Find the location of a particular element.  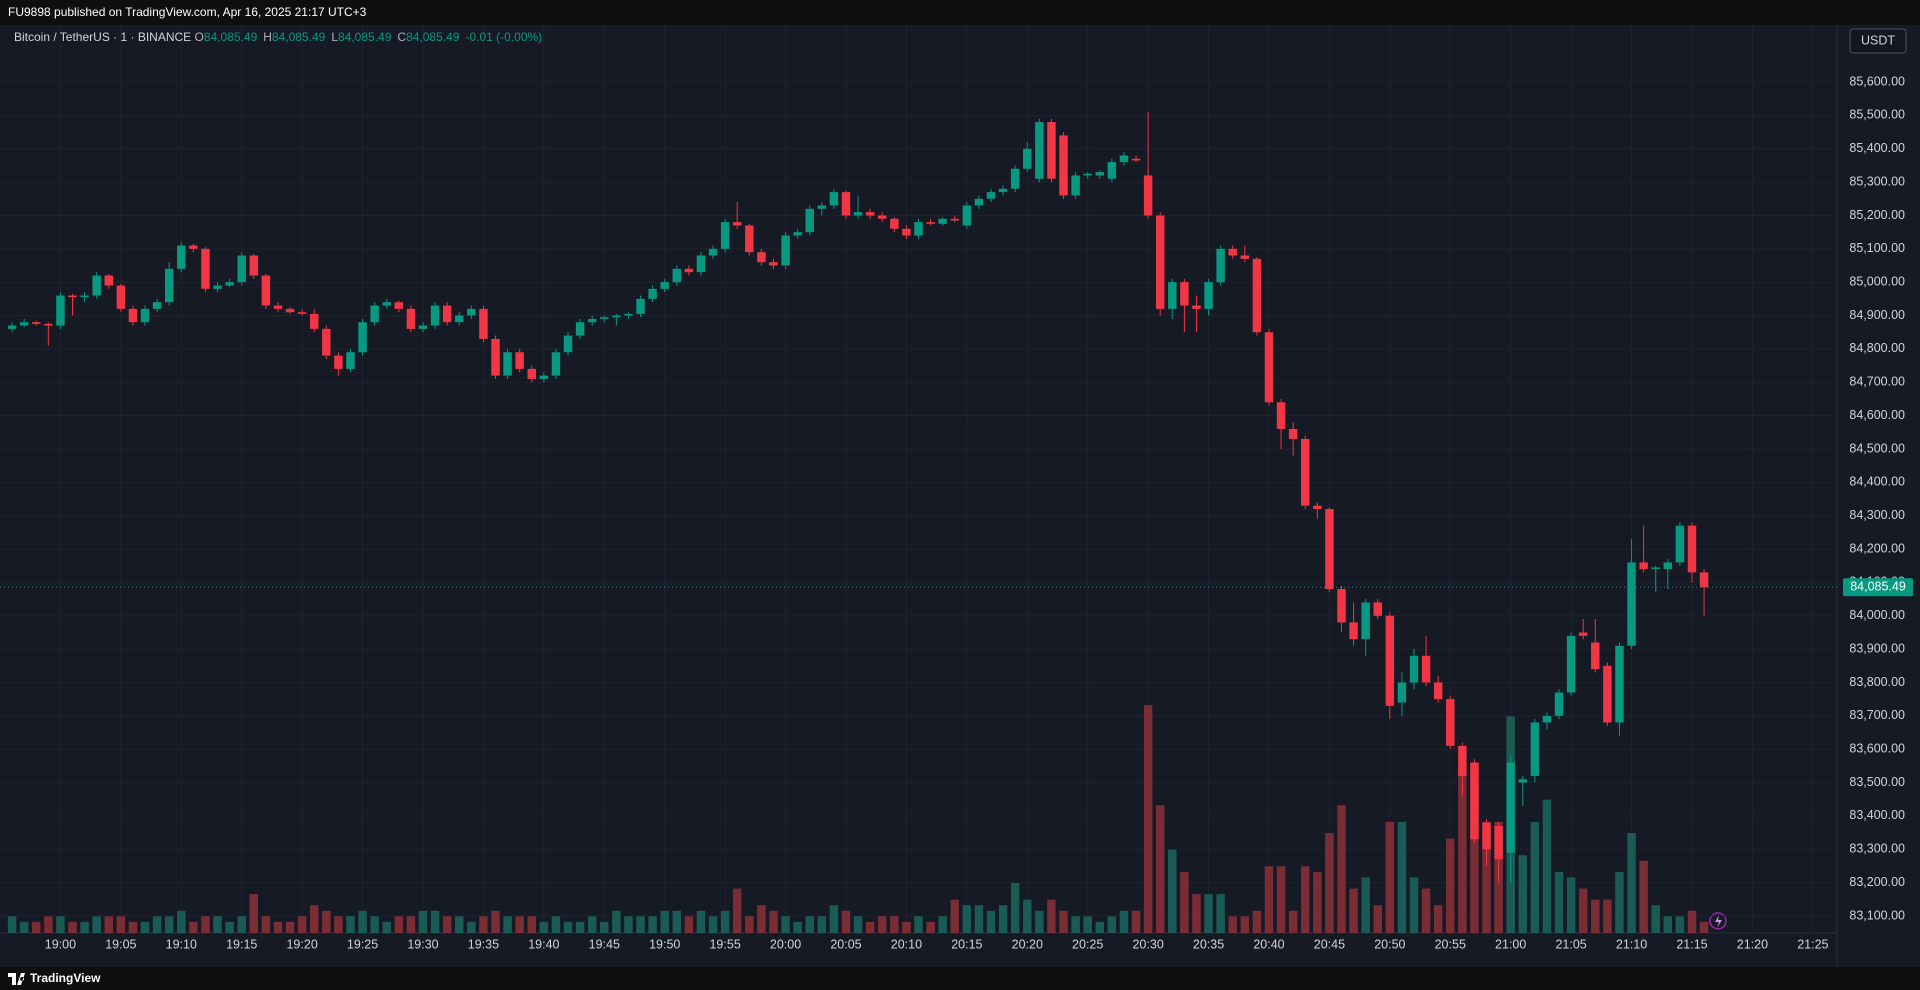

x-tick-label: 20:05 is located at coordinates (845, 944).